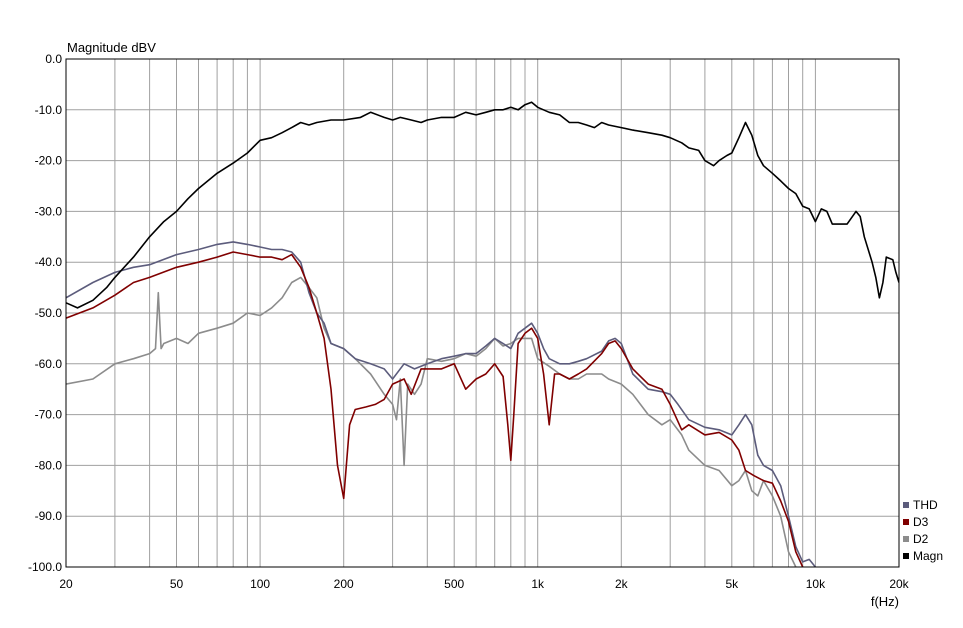 This screenshot has width=963, height=628. I want to click on chart-legend: THD D3 D2 Magn, so click(923, 530).